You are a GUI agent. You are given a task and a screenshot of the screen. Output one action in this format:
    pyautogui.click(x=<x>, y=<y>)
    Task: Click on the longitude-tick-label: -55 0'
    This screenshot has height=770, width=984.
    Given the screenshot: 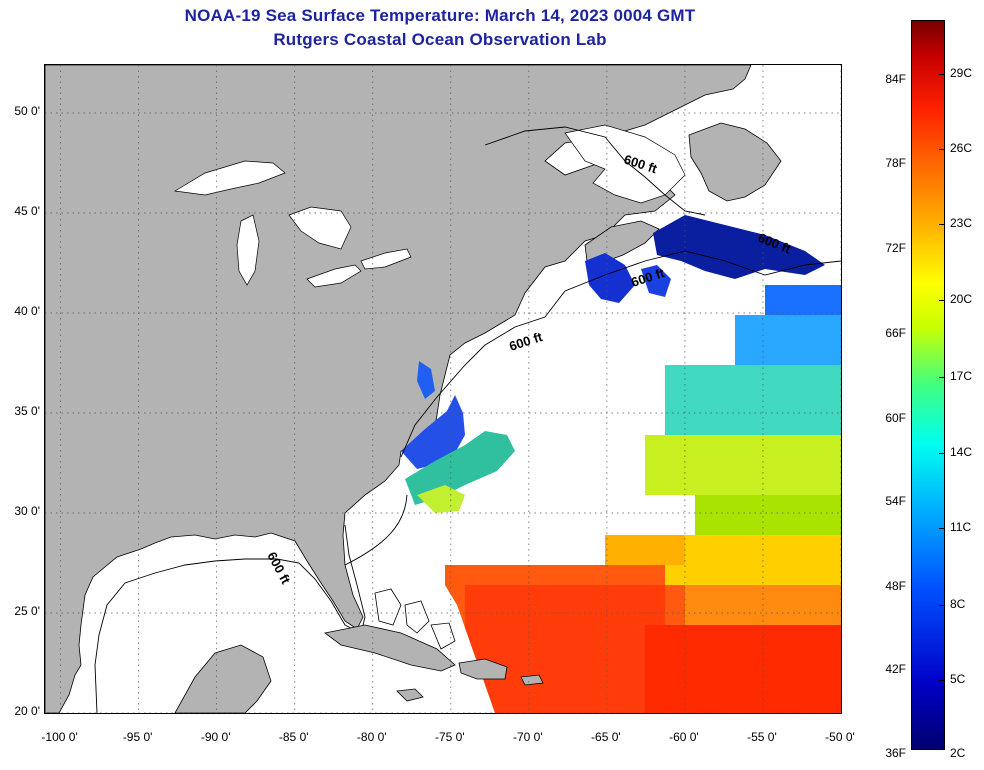 What is the action you would take?
    pyautogui.click(x=762, y=737)
    